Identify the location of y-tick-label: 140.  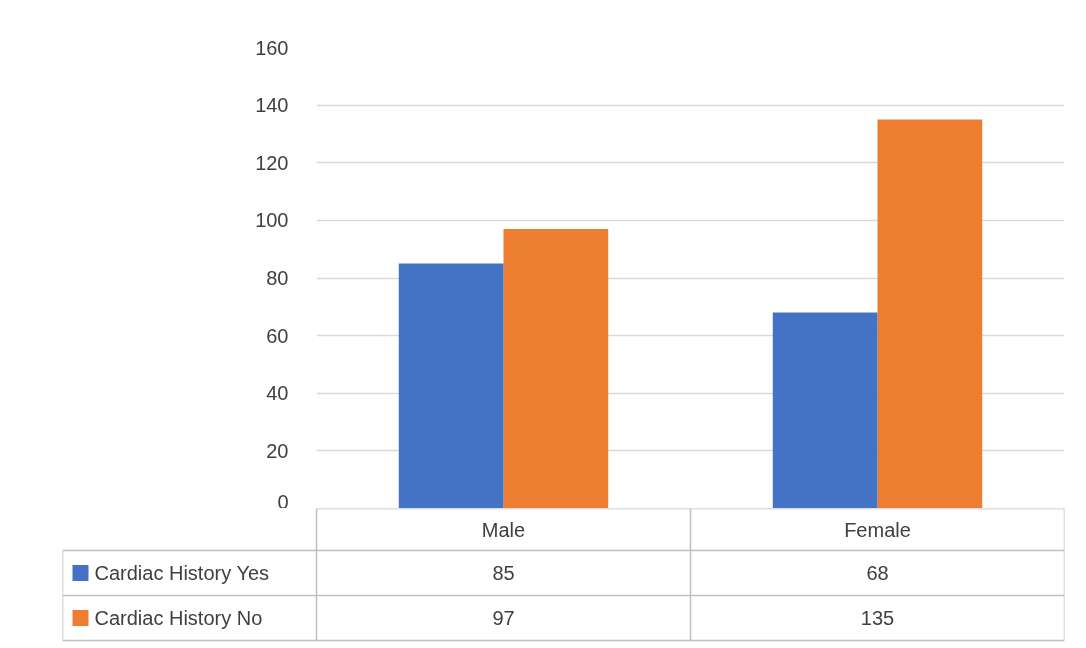
(272, 105).